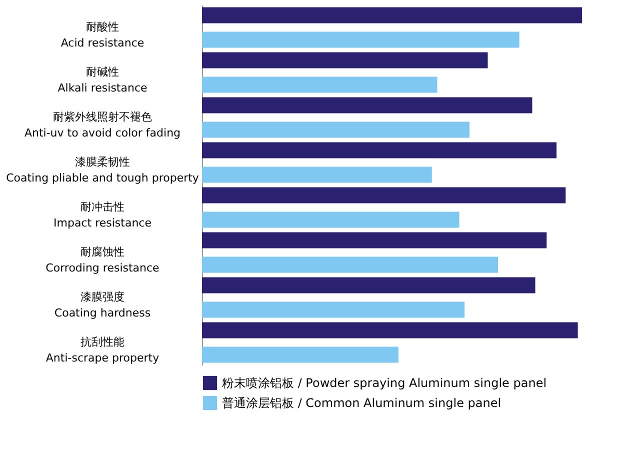  What do you see at coordinates (384, 383) in the screenshot?
I see `legend-label: 粉末喷涂铝板 / Powder spraying Aluminum single panel` at bounding box center [384, 383].